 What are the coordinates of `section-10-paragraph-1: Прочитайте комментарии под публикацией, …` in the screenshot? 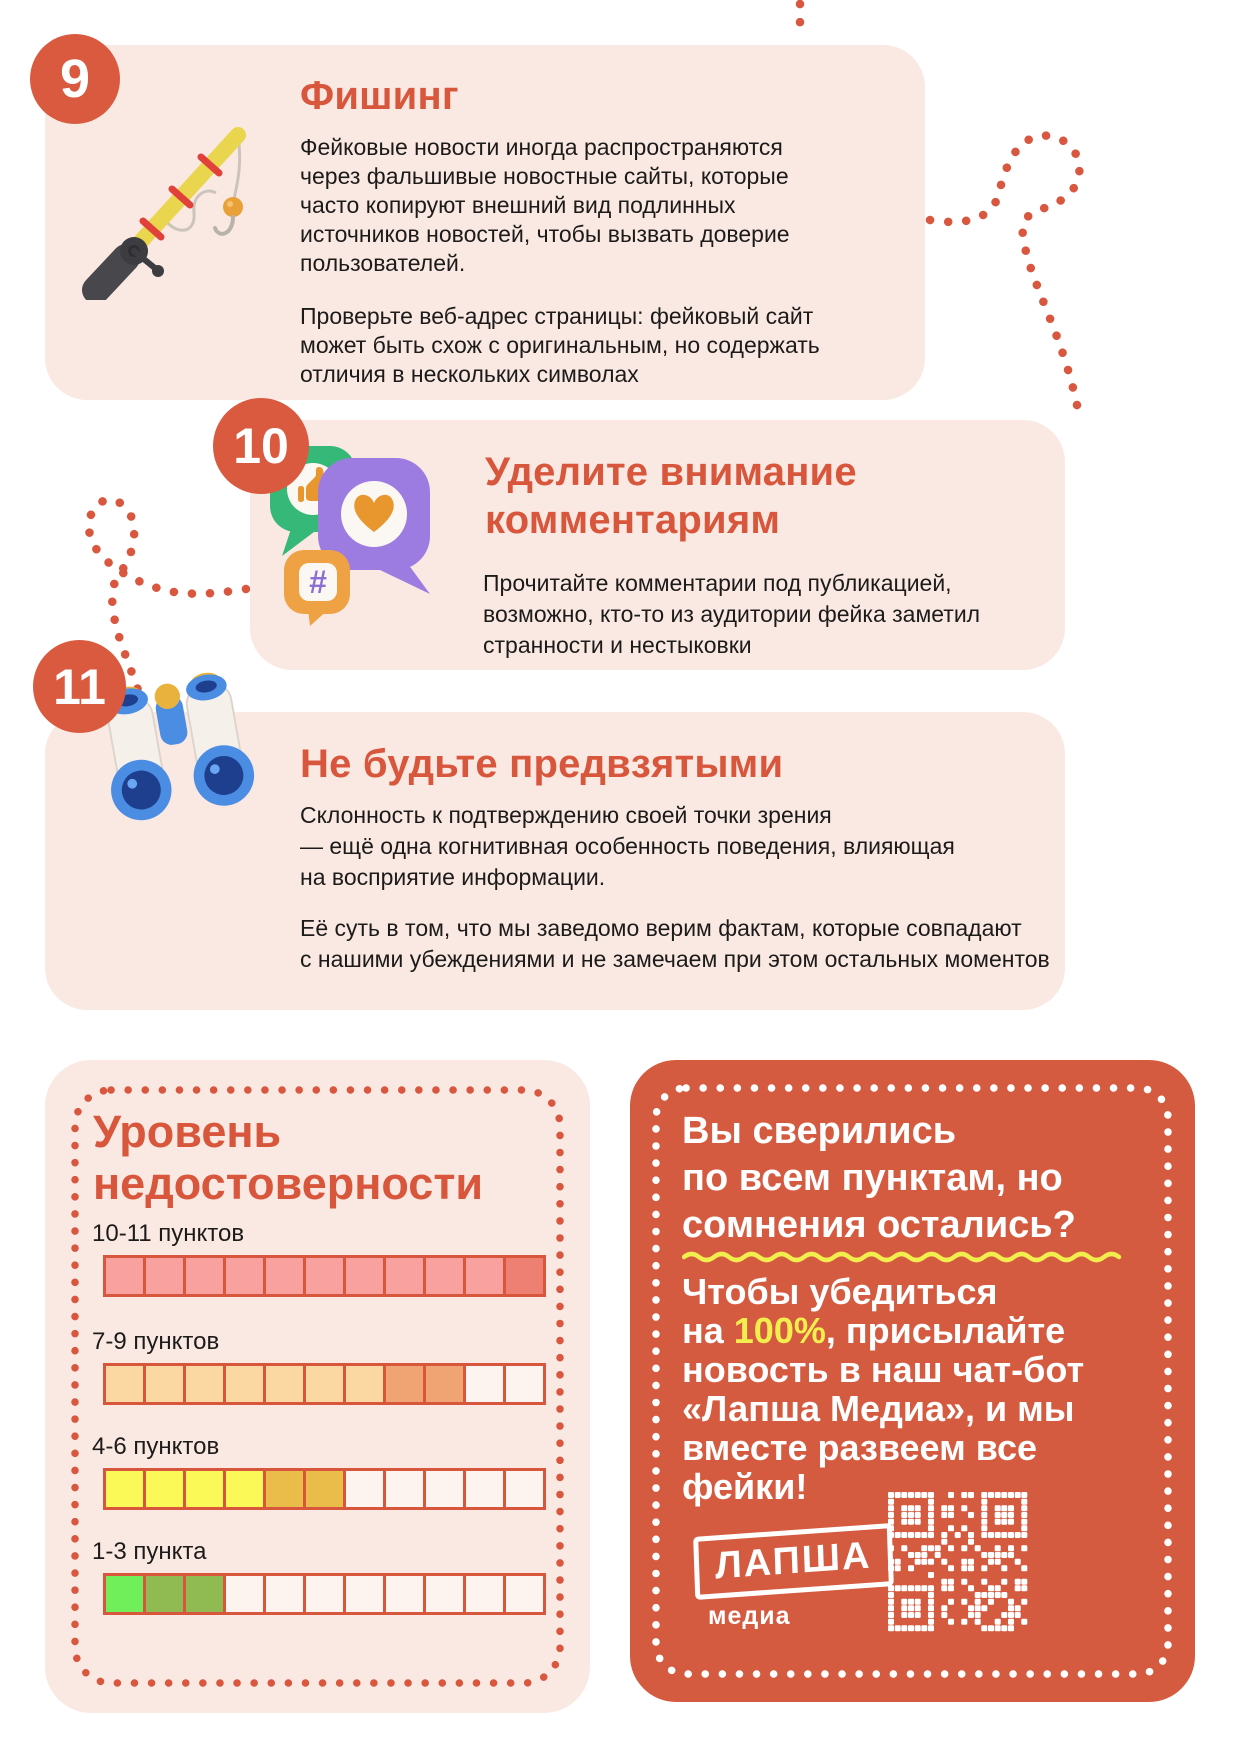 It's located at (732, 614).